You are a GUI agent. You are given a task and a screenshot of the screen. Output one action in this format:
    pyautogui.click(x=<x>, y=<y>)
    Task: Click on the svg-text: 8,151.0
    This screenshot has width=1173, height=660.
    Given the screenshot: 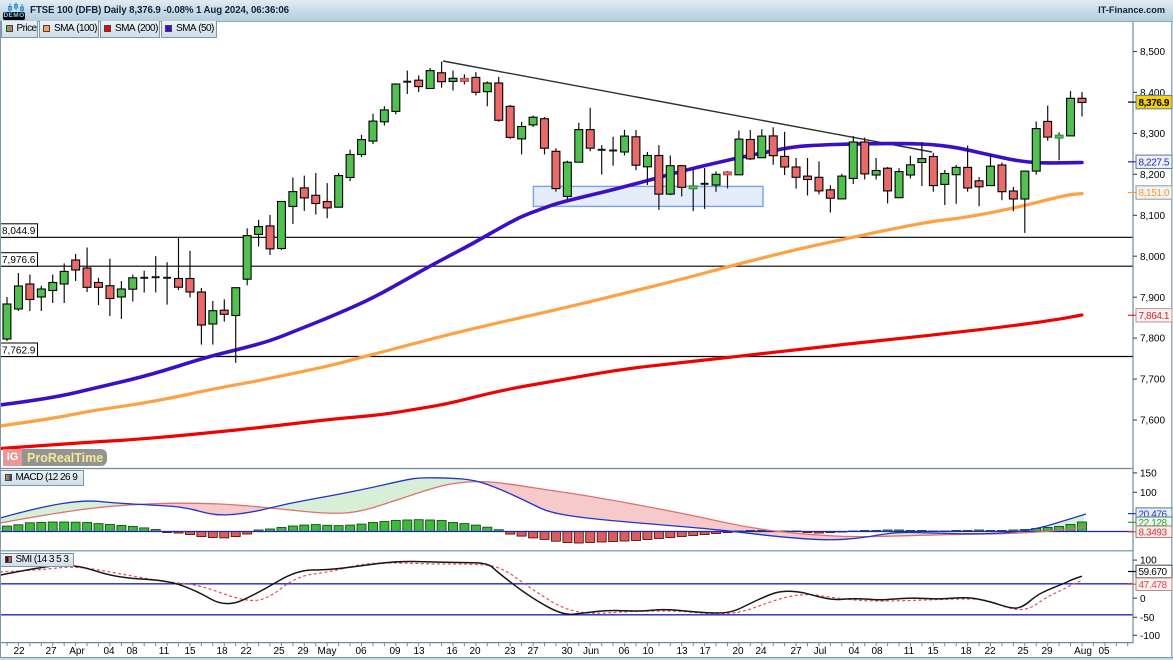 What is the action you would take?
    pyautogui.click(x=1154, y=193)
    